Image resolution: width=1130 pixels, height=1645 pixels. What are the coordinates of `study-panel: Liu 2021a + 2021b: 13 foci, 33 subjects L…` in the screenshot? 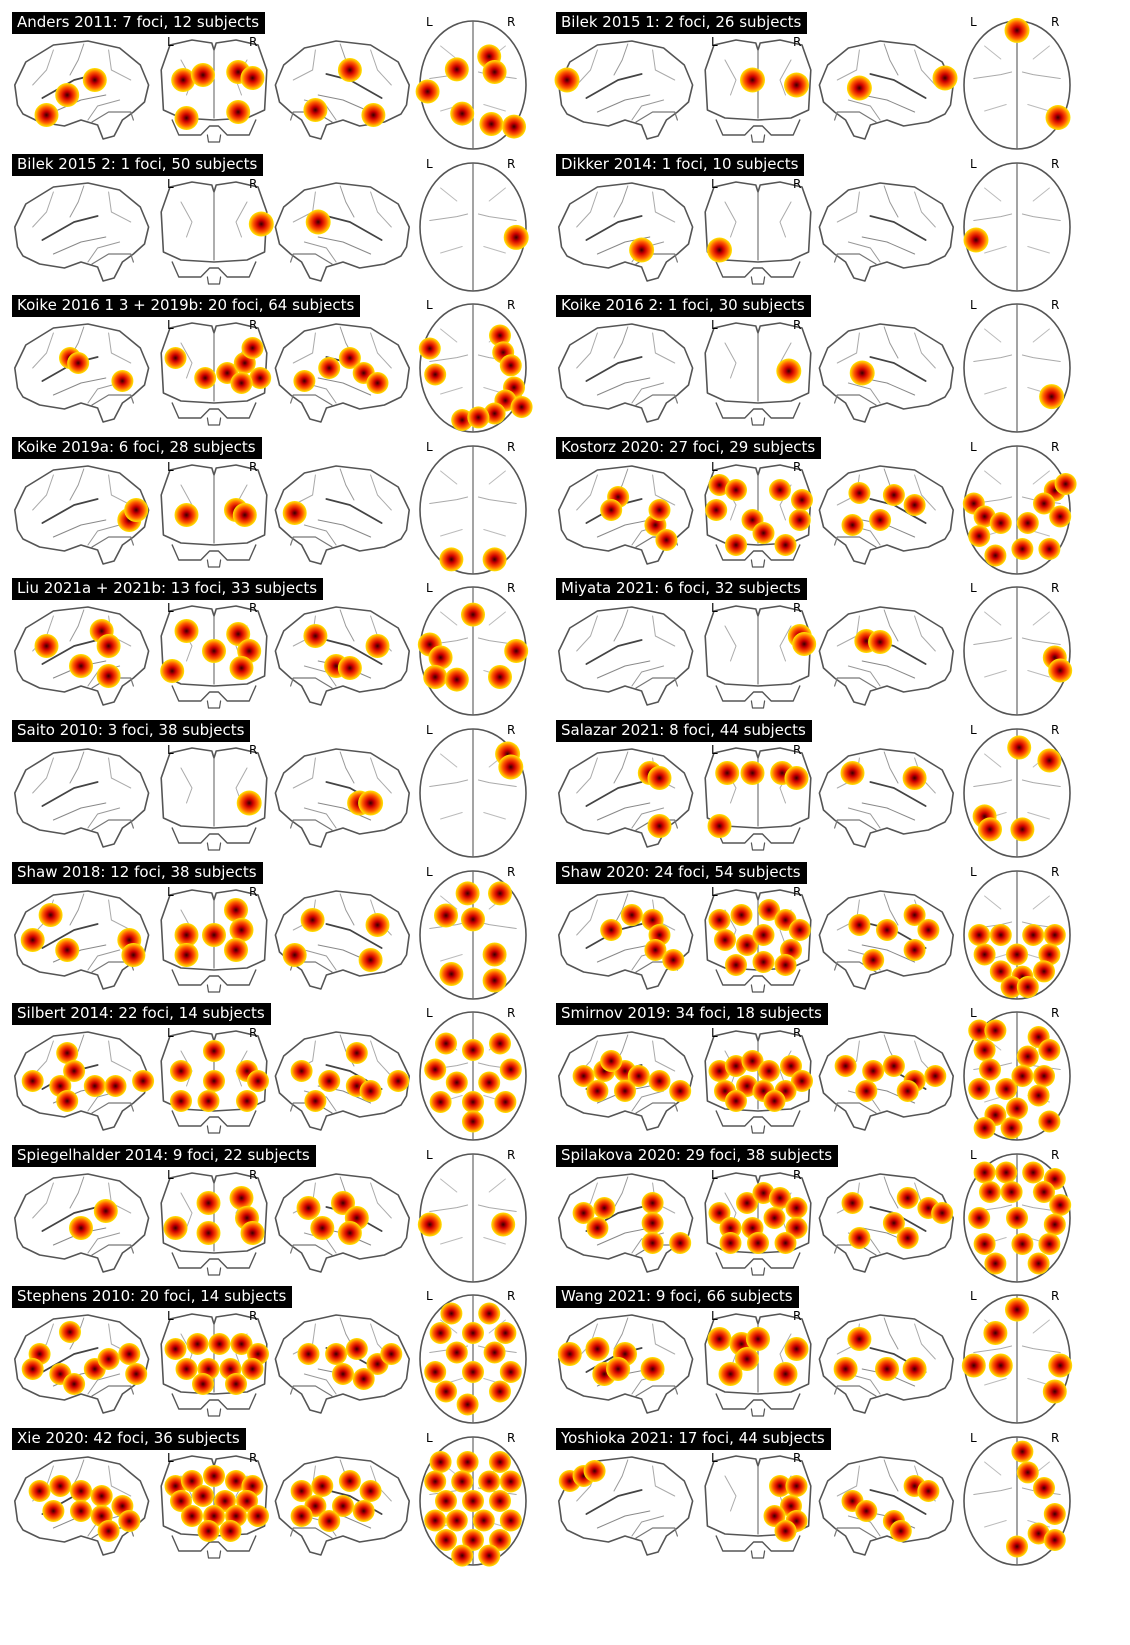 It's located at (285, 648).